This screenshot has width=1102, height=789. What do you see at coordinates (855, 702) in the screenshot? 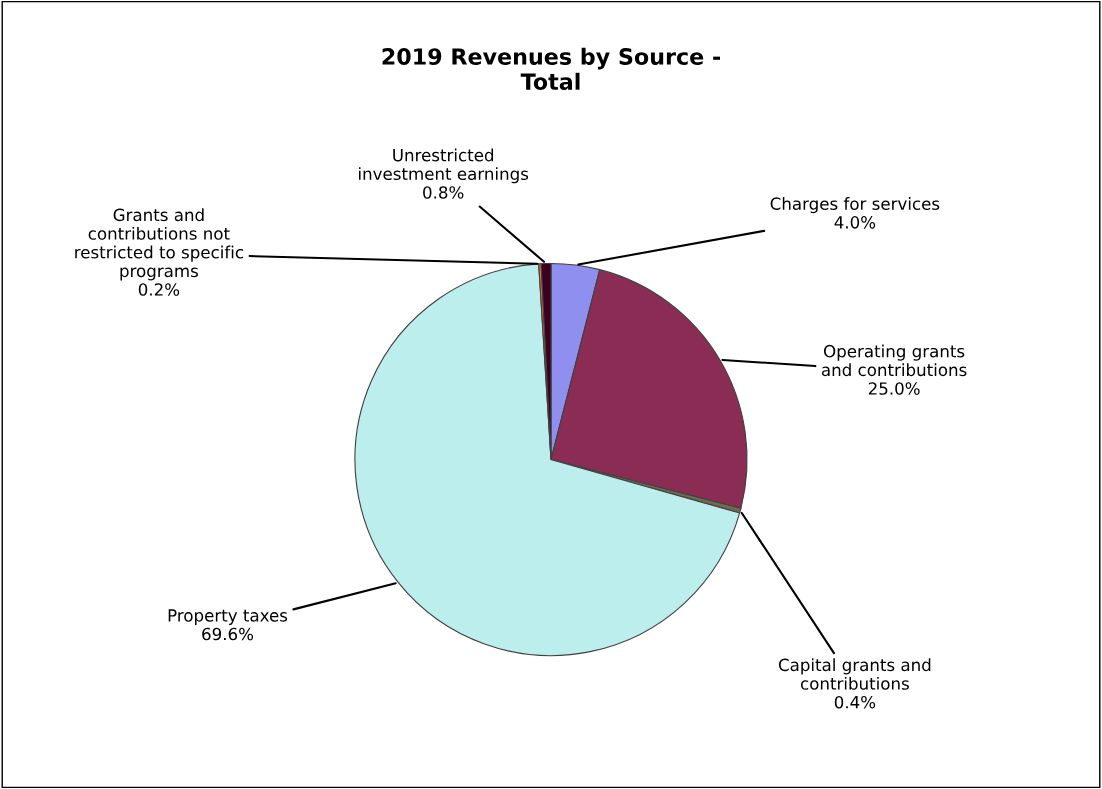
I see `data-label: 0.4%` at bounding box center [855, 702].